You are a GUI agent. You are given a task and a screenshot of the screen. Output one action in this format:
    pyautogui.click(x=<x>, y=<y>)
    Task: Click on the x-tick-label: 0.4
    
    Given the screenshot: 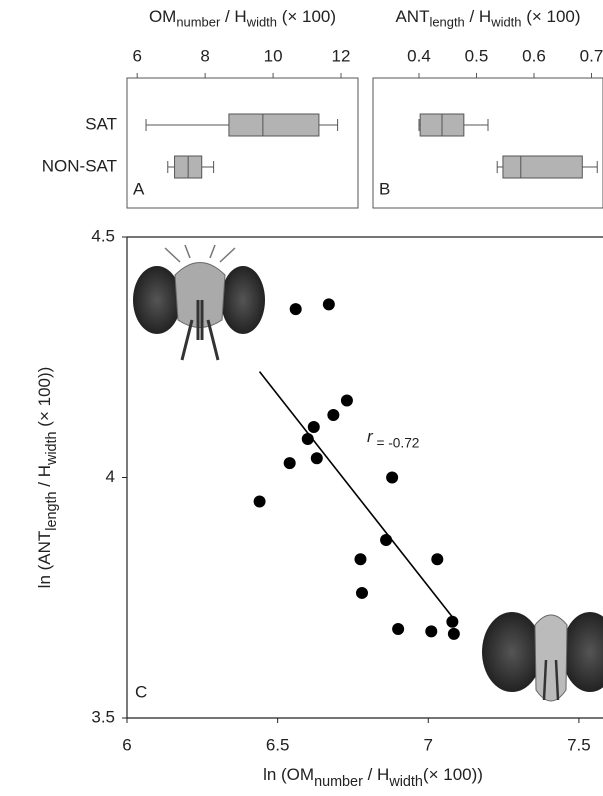 What is the action you would take?
    pyautogui.click(x=419, y=55)
    